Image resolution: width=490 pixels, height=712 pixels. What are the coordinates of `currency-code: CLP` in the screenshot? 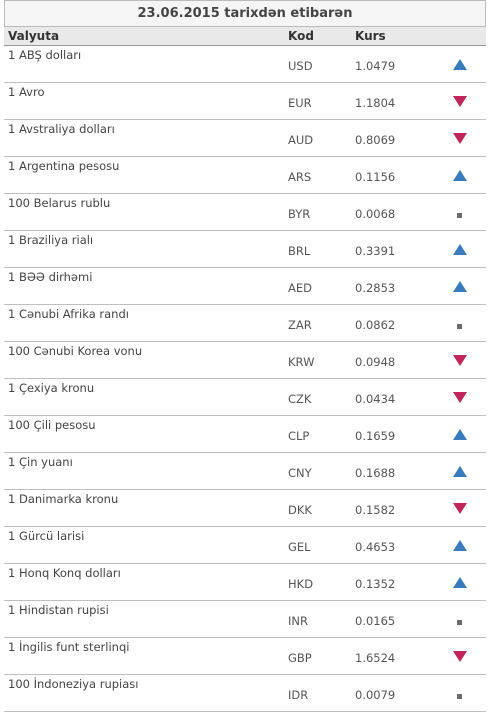 It's located at (319, 434).